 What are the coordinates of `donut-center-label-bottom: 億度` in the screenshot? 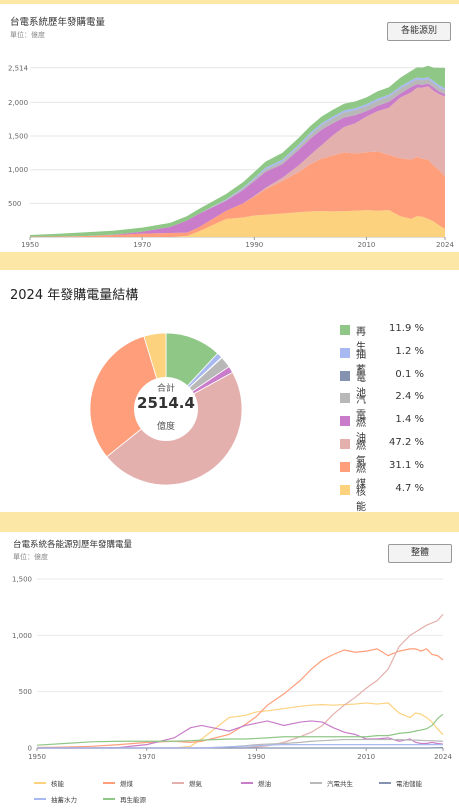 It's located at (165, 427).